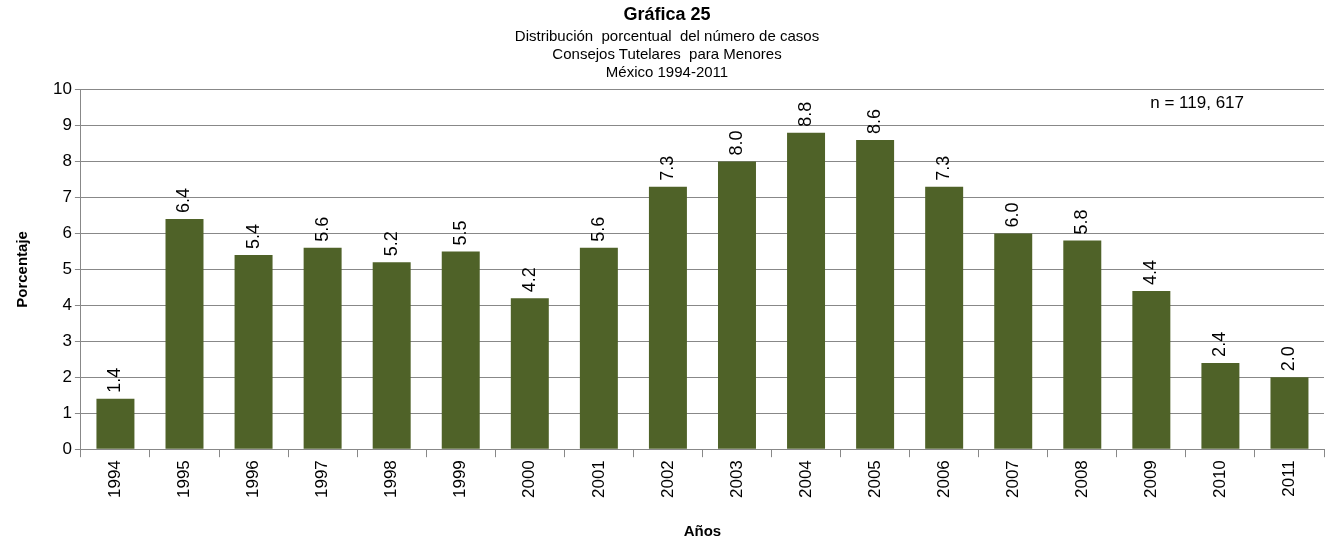 The width and height of the screenshot is (1328, 555). Describe the element at coordinates (184, 479) in the screenshot. I see `x-tick-label: 1995` at that location.